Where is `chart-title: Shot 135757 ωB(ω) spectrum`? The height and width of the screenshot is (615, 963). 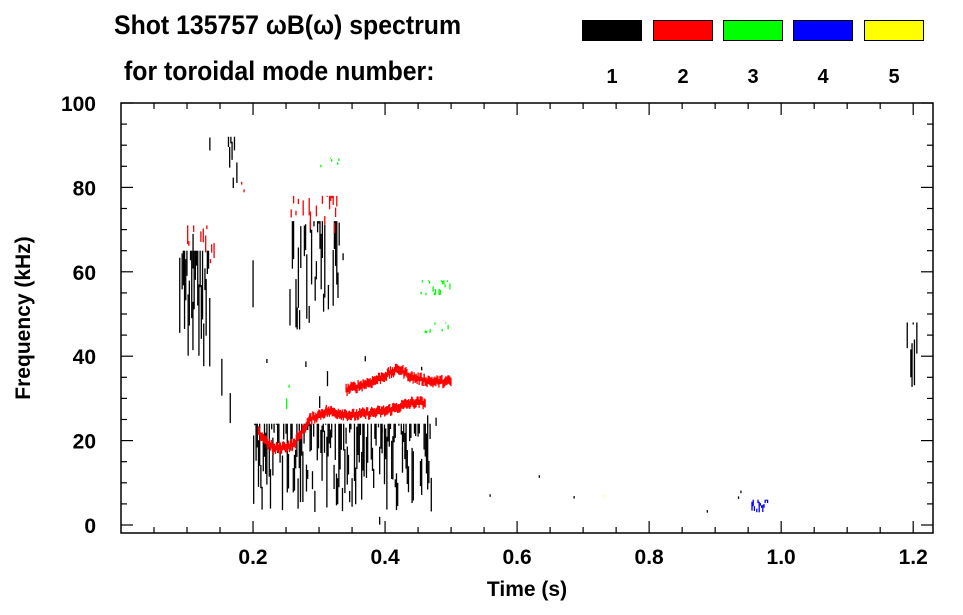 chart-title: Shot 135757 ωB(ω) spectrum is located at coordinates (288, 25).